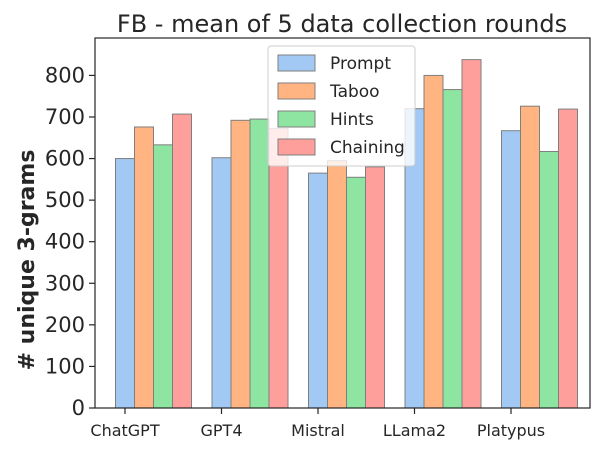 The width and height of the screenshot is (599, 449). I want to click on x-axis-ticks: ChatGPT GPT4 Mistral LLama2 Platypus, so click(317, 424).